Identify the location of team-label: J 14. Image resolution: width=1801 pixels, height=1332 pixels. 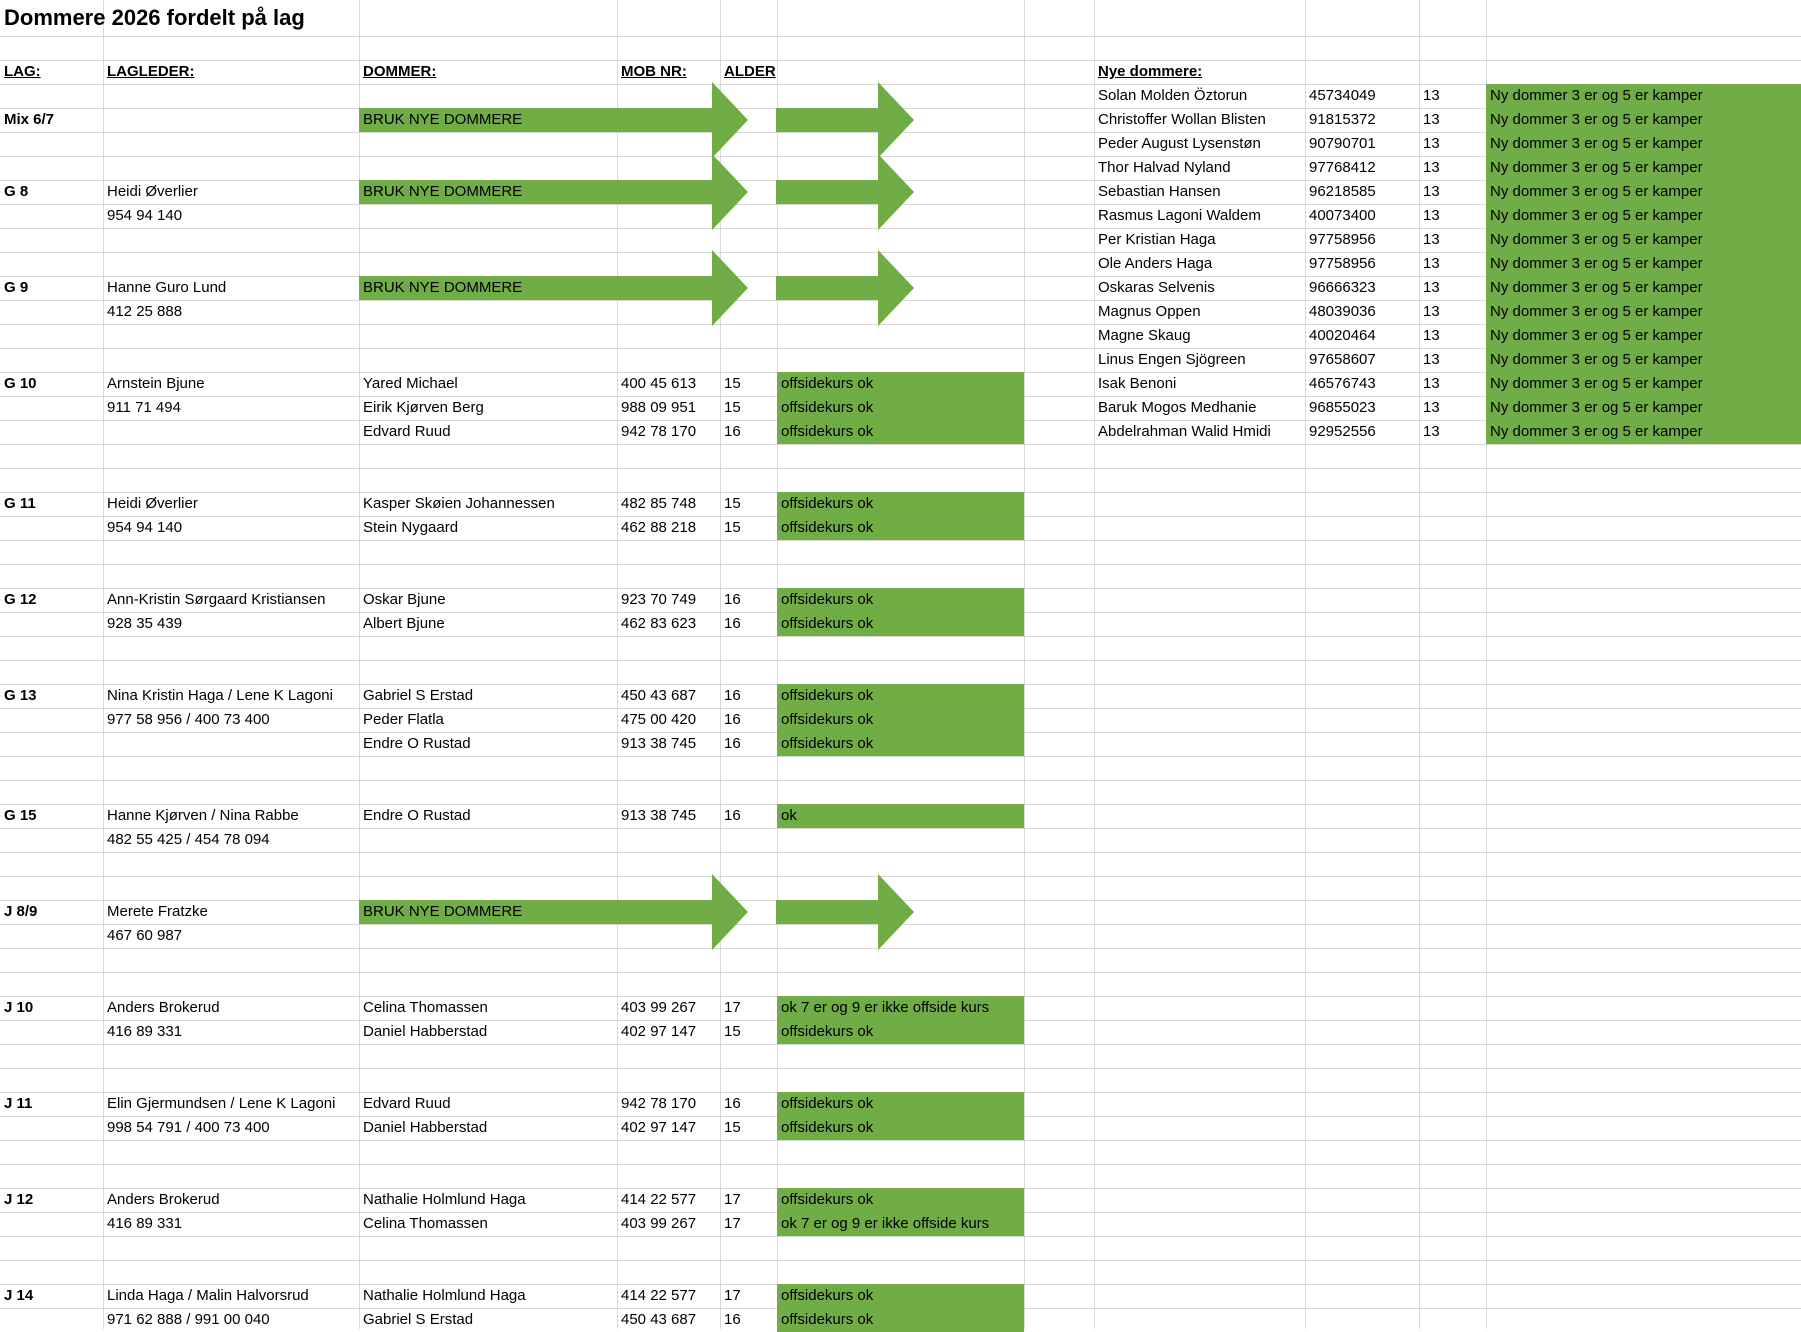
(19, 1295).